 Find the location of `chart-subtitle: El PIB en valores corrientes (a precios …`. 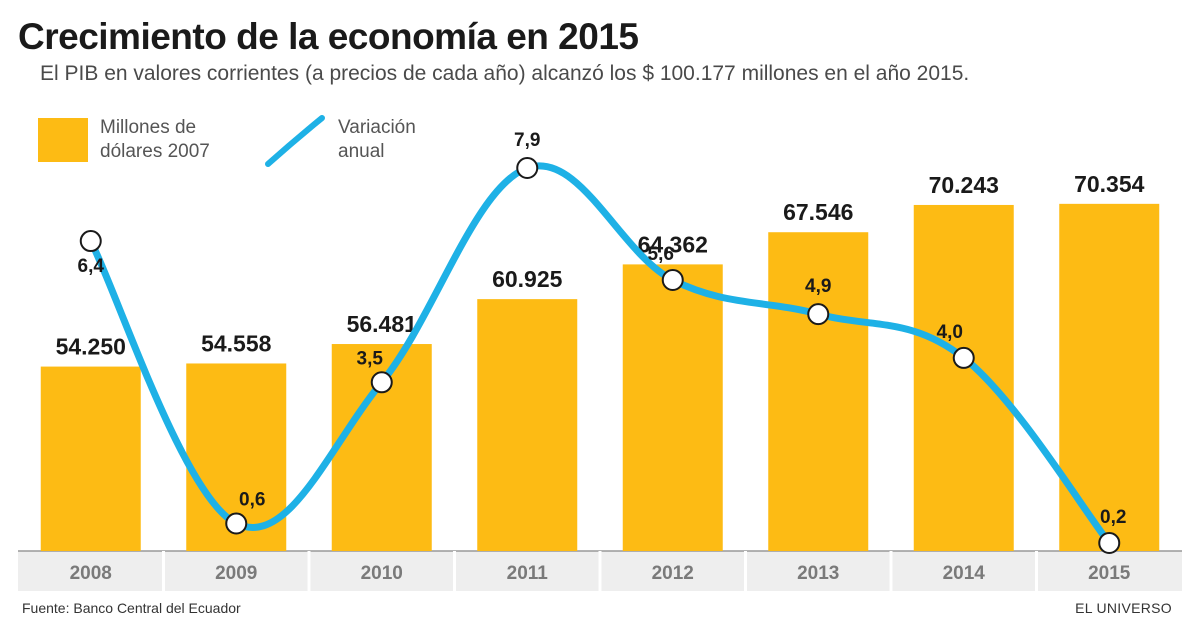

chart-subtitle: El PIB en valores corrientes (a precios … is located at coordinates (505, 73).